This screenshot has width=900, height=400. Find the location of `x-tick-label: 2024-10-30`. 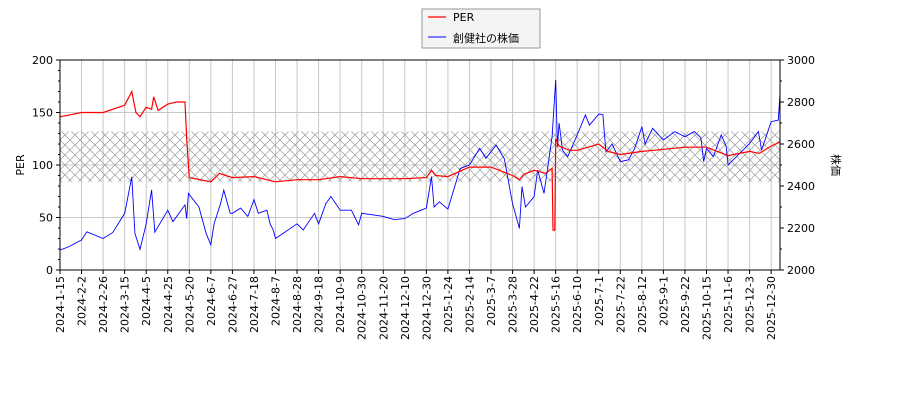

x-tick-label: 2024-10-30 is located at coordinates (362, 308).